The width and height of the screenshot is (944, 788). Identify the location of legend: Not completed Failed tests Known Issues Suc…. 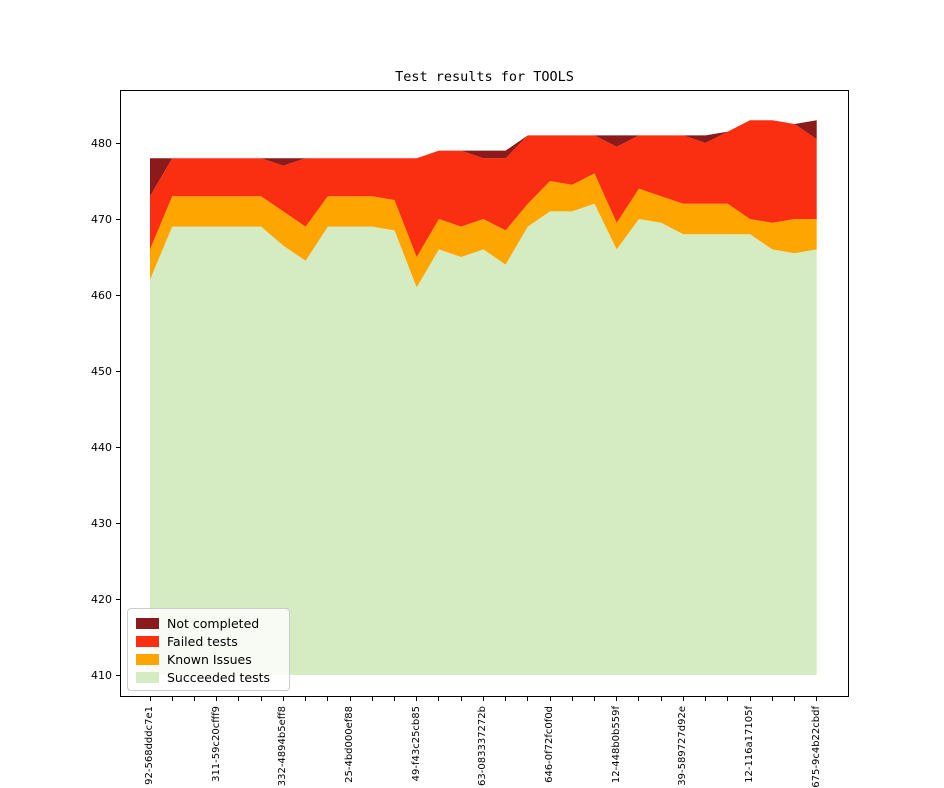
(208, 649).